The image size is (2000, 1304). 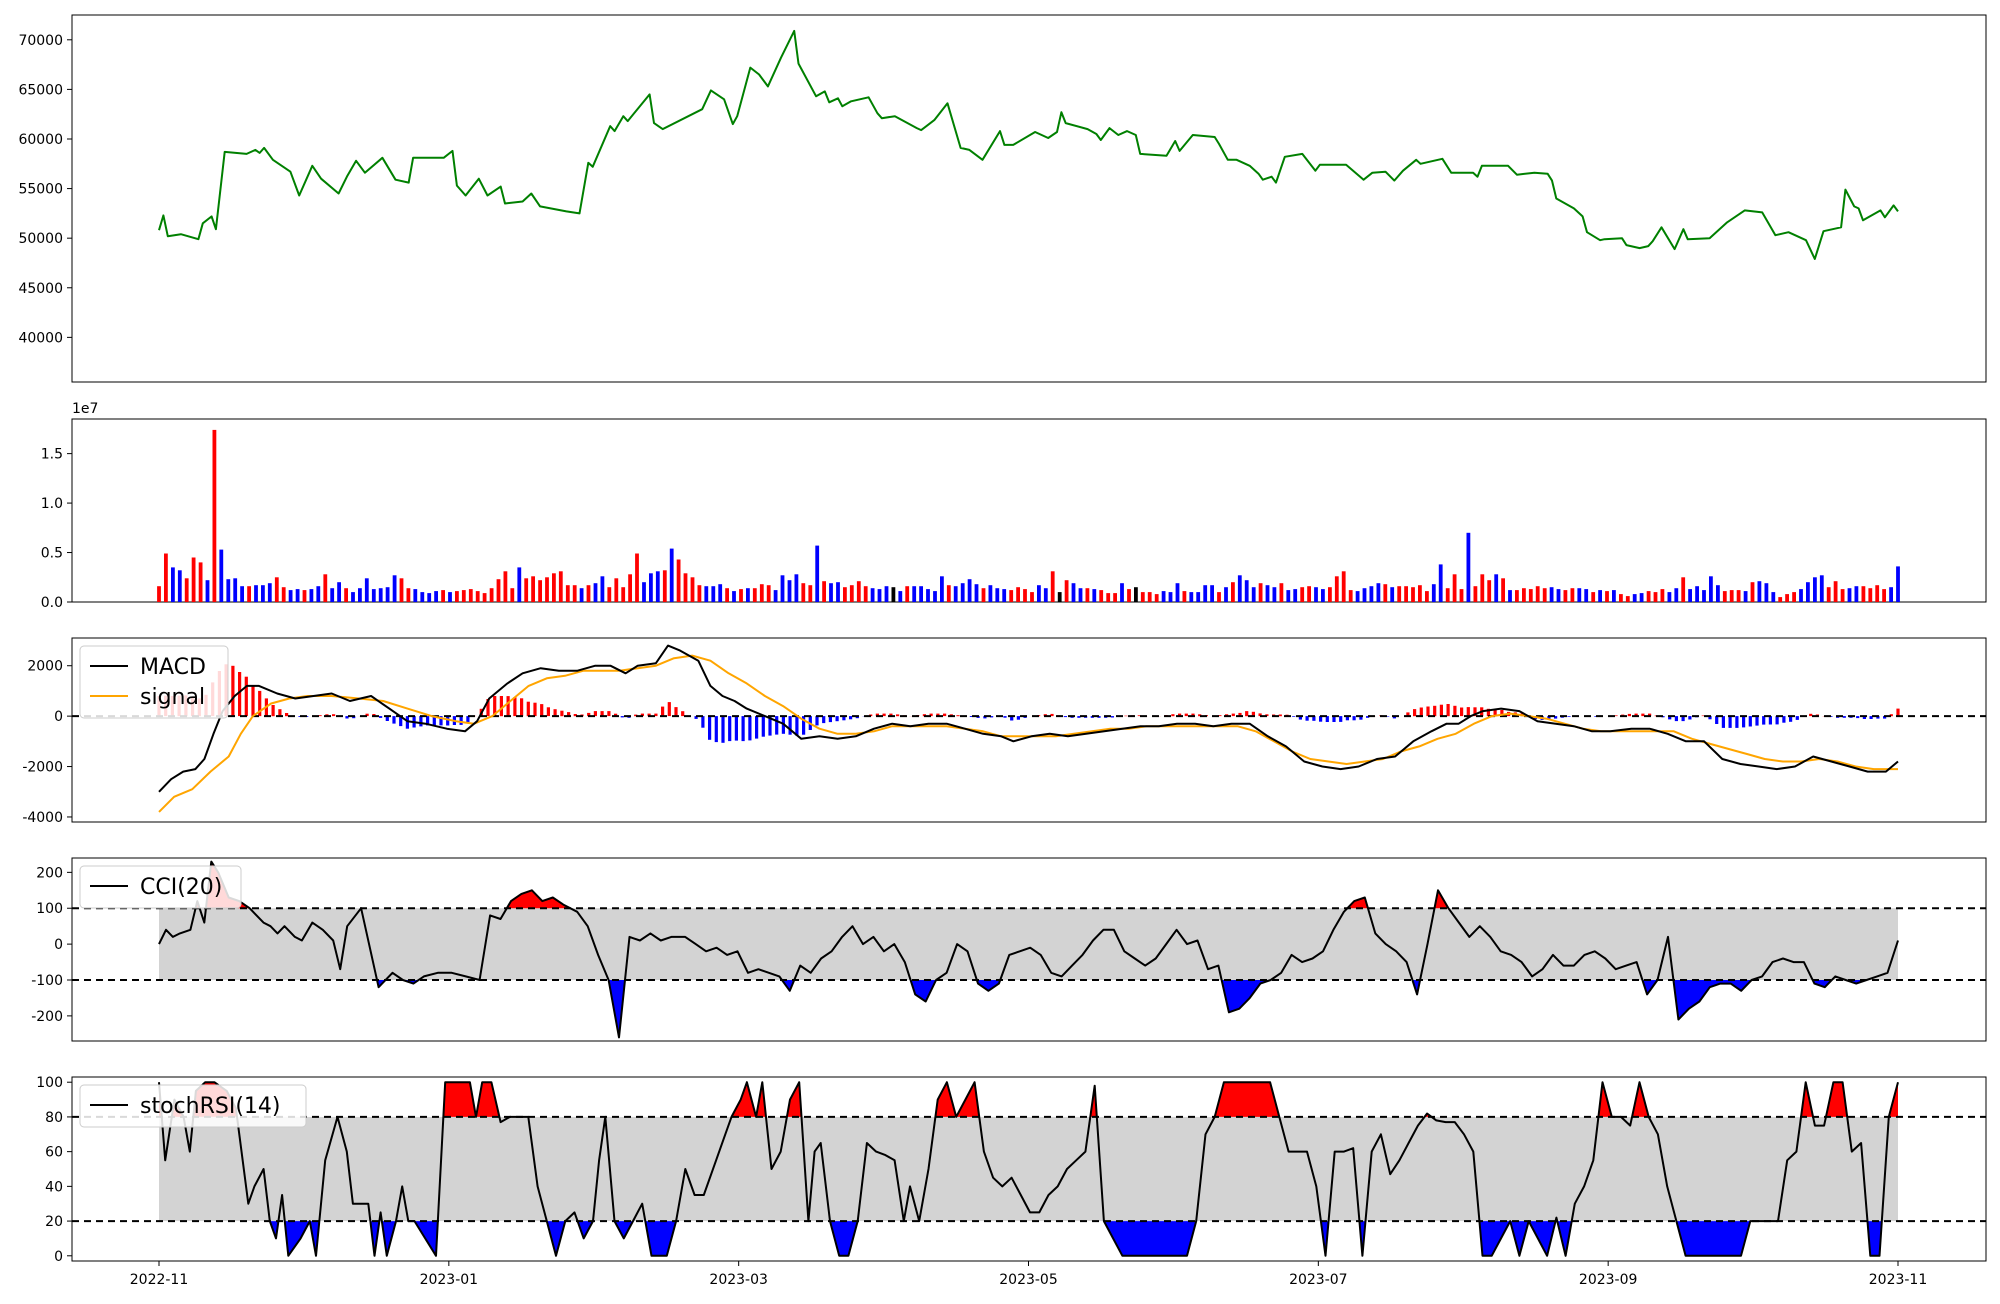 I want to click on cci-overbought-fill, so click(x=1028, y=885).